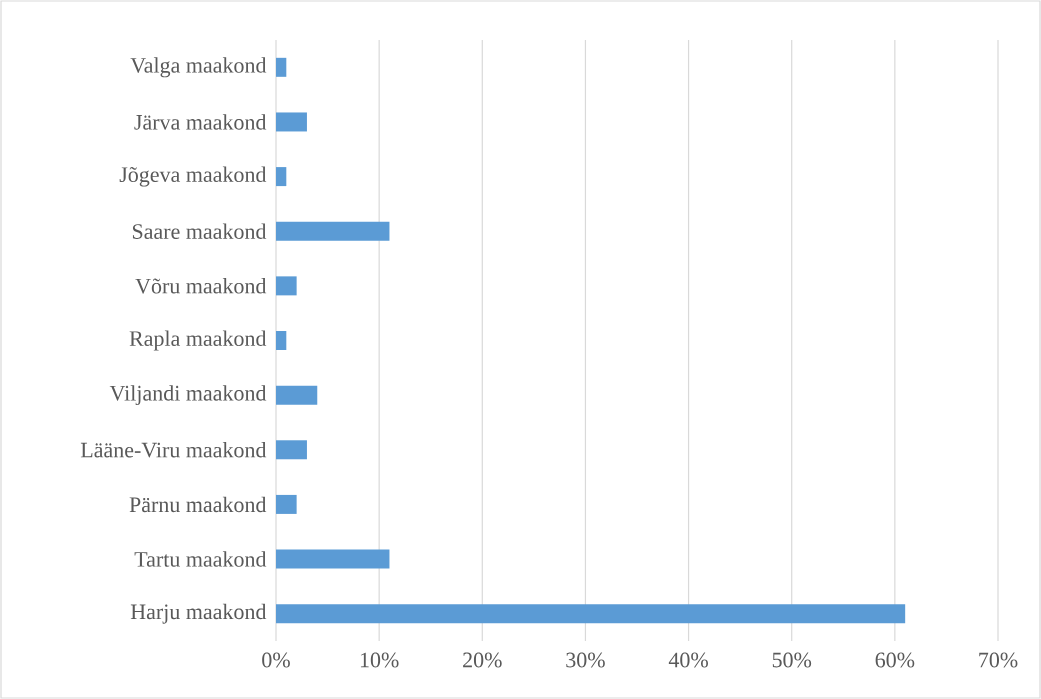 The height and width of the screenshot is (699, 1041). I want to click on y-tick-label: Lääne-Viru maakond, so click(173, 449).